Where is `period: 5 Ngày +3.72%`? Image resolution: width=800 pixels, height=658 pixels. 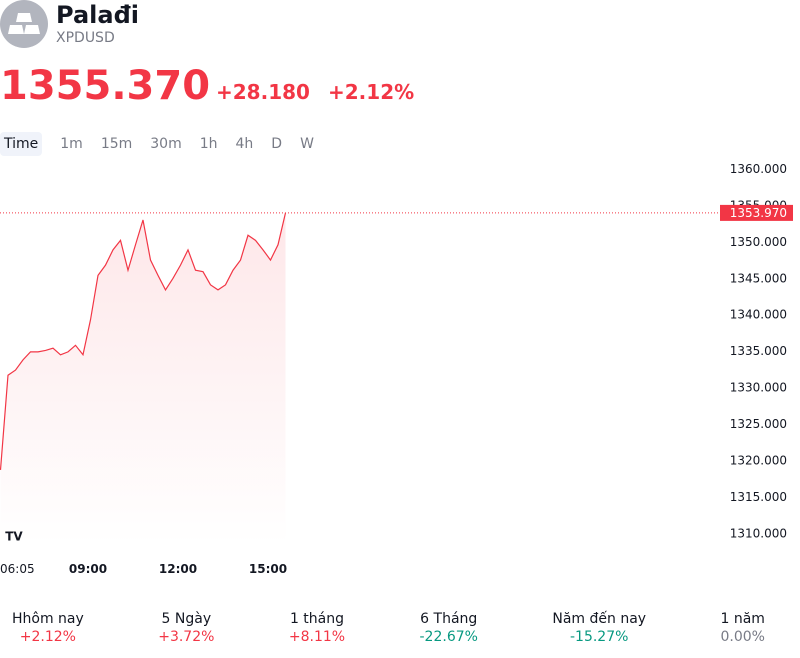 period: 5 Ngày +3.72% is located at coordinates (186, 628).